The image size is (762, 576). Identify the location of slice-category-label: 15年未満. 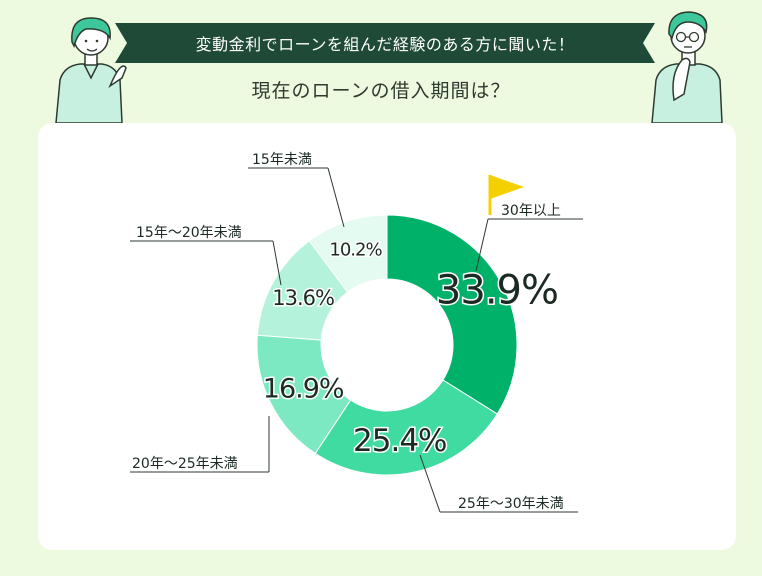
(282, 160).